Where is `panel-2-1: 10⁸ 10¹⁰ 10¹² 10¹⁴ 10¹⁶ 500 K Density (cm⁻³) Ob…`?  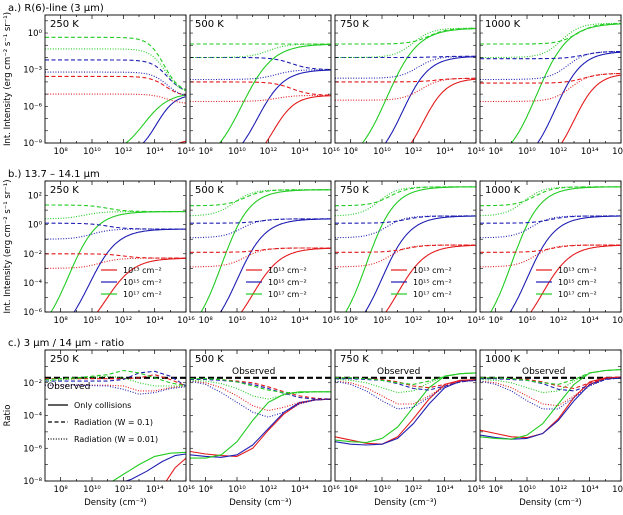 panel-2-1: 10⁸ 10¹⁰ 10¹² 10¹⁴ 10¹⁶ 500 K Density (cm⁻³) Ob… is located at coordinates (264, 428).